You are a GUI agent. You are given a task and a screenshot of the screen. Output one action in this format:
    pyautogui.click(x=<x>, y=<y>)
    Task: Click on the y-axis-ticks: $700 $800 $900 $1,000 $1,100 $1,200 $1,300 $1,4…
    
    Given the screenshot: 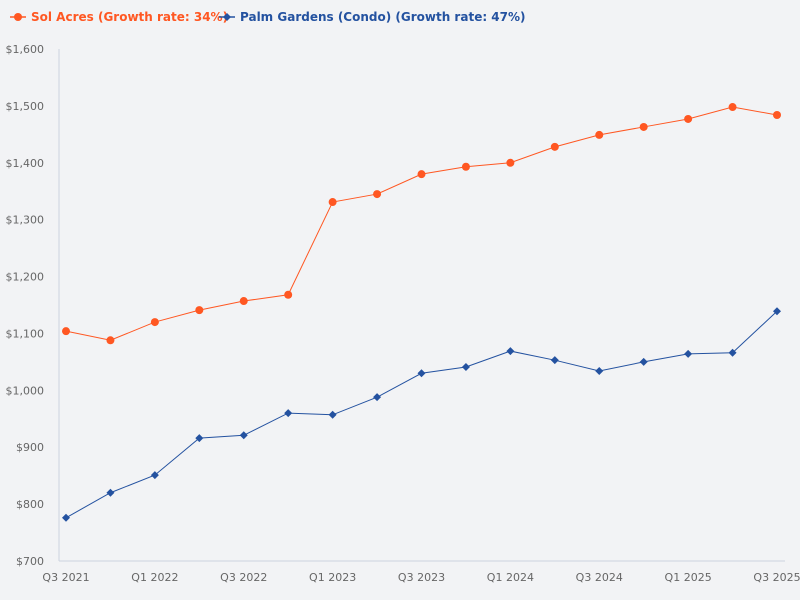 What is the action you would take?
    pyautogui.click(x=25, y=305)
    